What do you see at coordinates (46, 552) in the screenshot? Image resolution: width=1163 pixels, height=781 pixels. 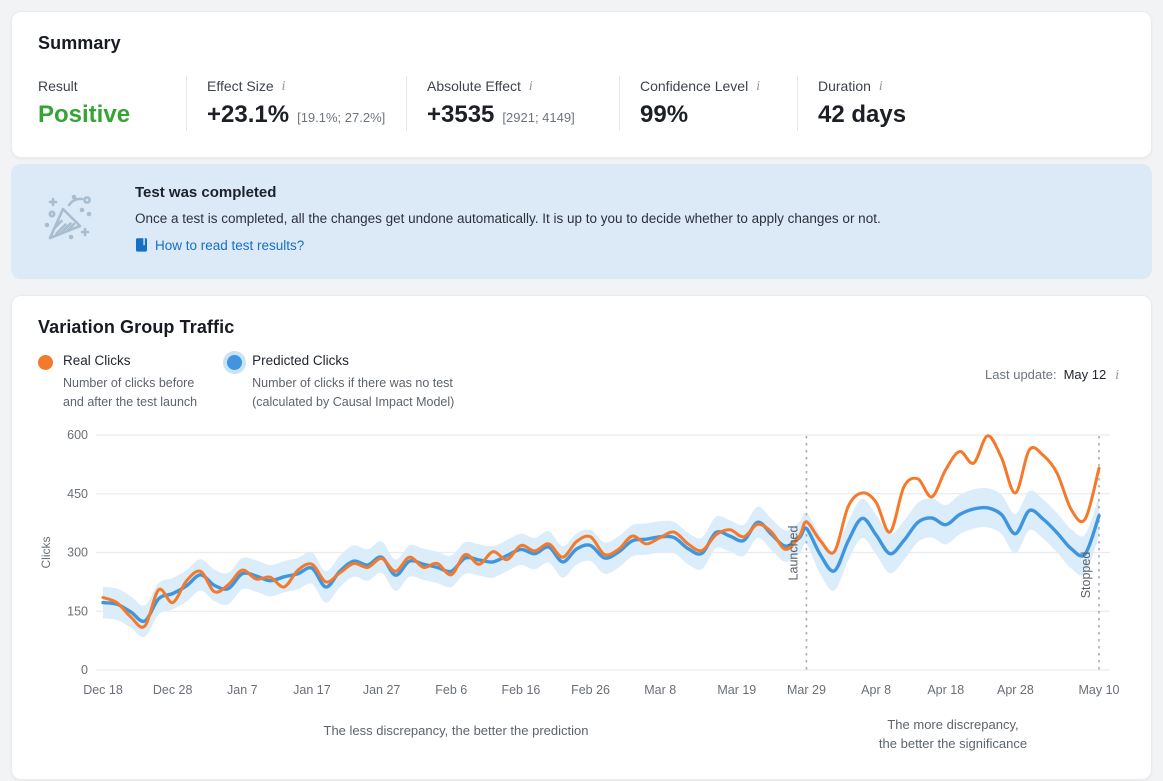 I see `y-axis-label: Clicks` at bounding box center [46, 552].